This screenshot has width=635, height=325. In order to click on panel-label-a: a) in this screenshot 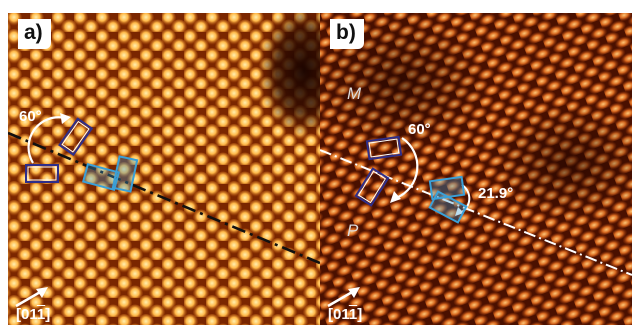, I will do `click(34, 34)`.